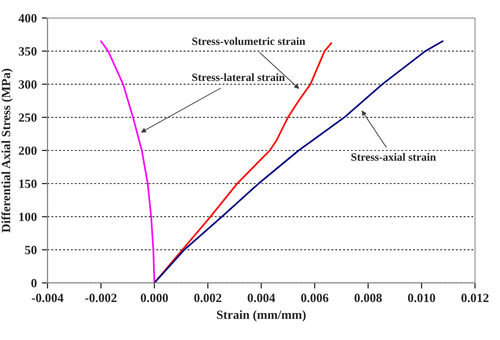 The width and height of the screenshot is (500, 340). Describe the element at coordinates (208, 298) in the screenshot. I see `x-tick-label: 0.002` at that location.